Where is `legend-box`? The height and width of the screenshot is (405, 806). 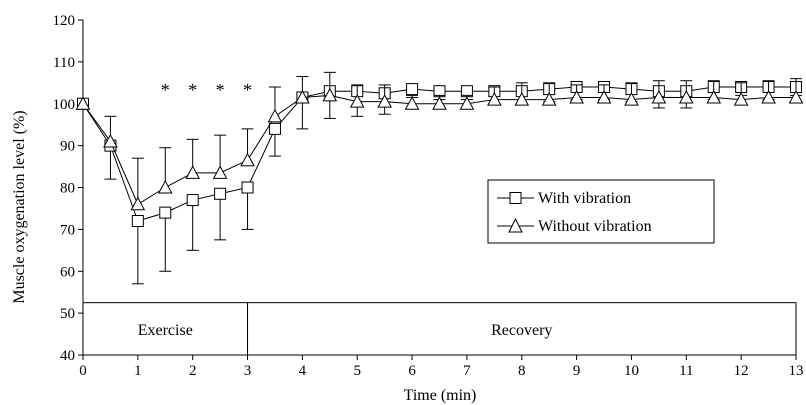 legend-box is located at coordinates (601, 211).